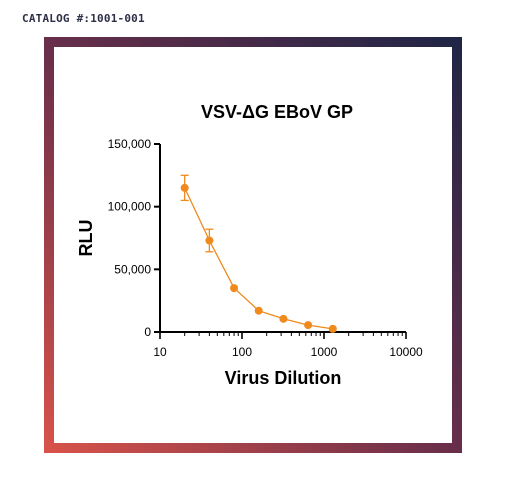 This screenshot has width=522, height=484. Describe the element at coordinates (147, 332) in the screenshot. I see `y-tick-label: 0` at that location.